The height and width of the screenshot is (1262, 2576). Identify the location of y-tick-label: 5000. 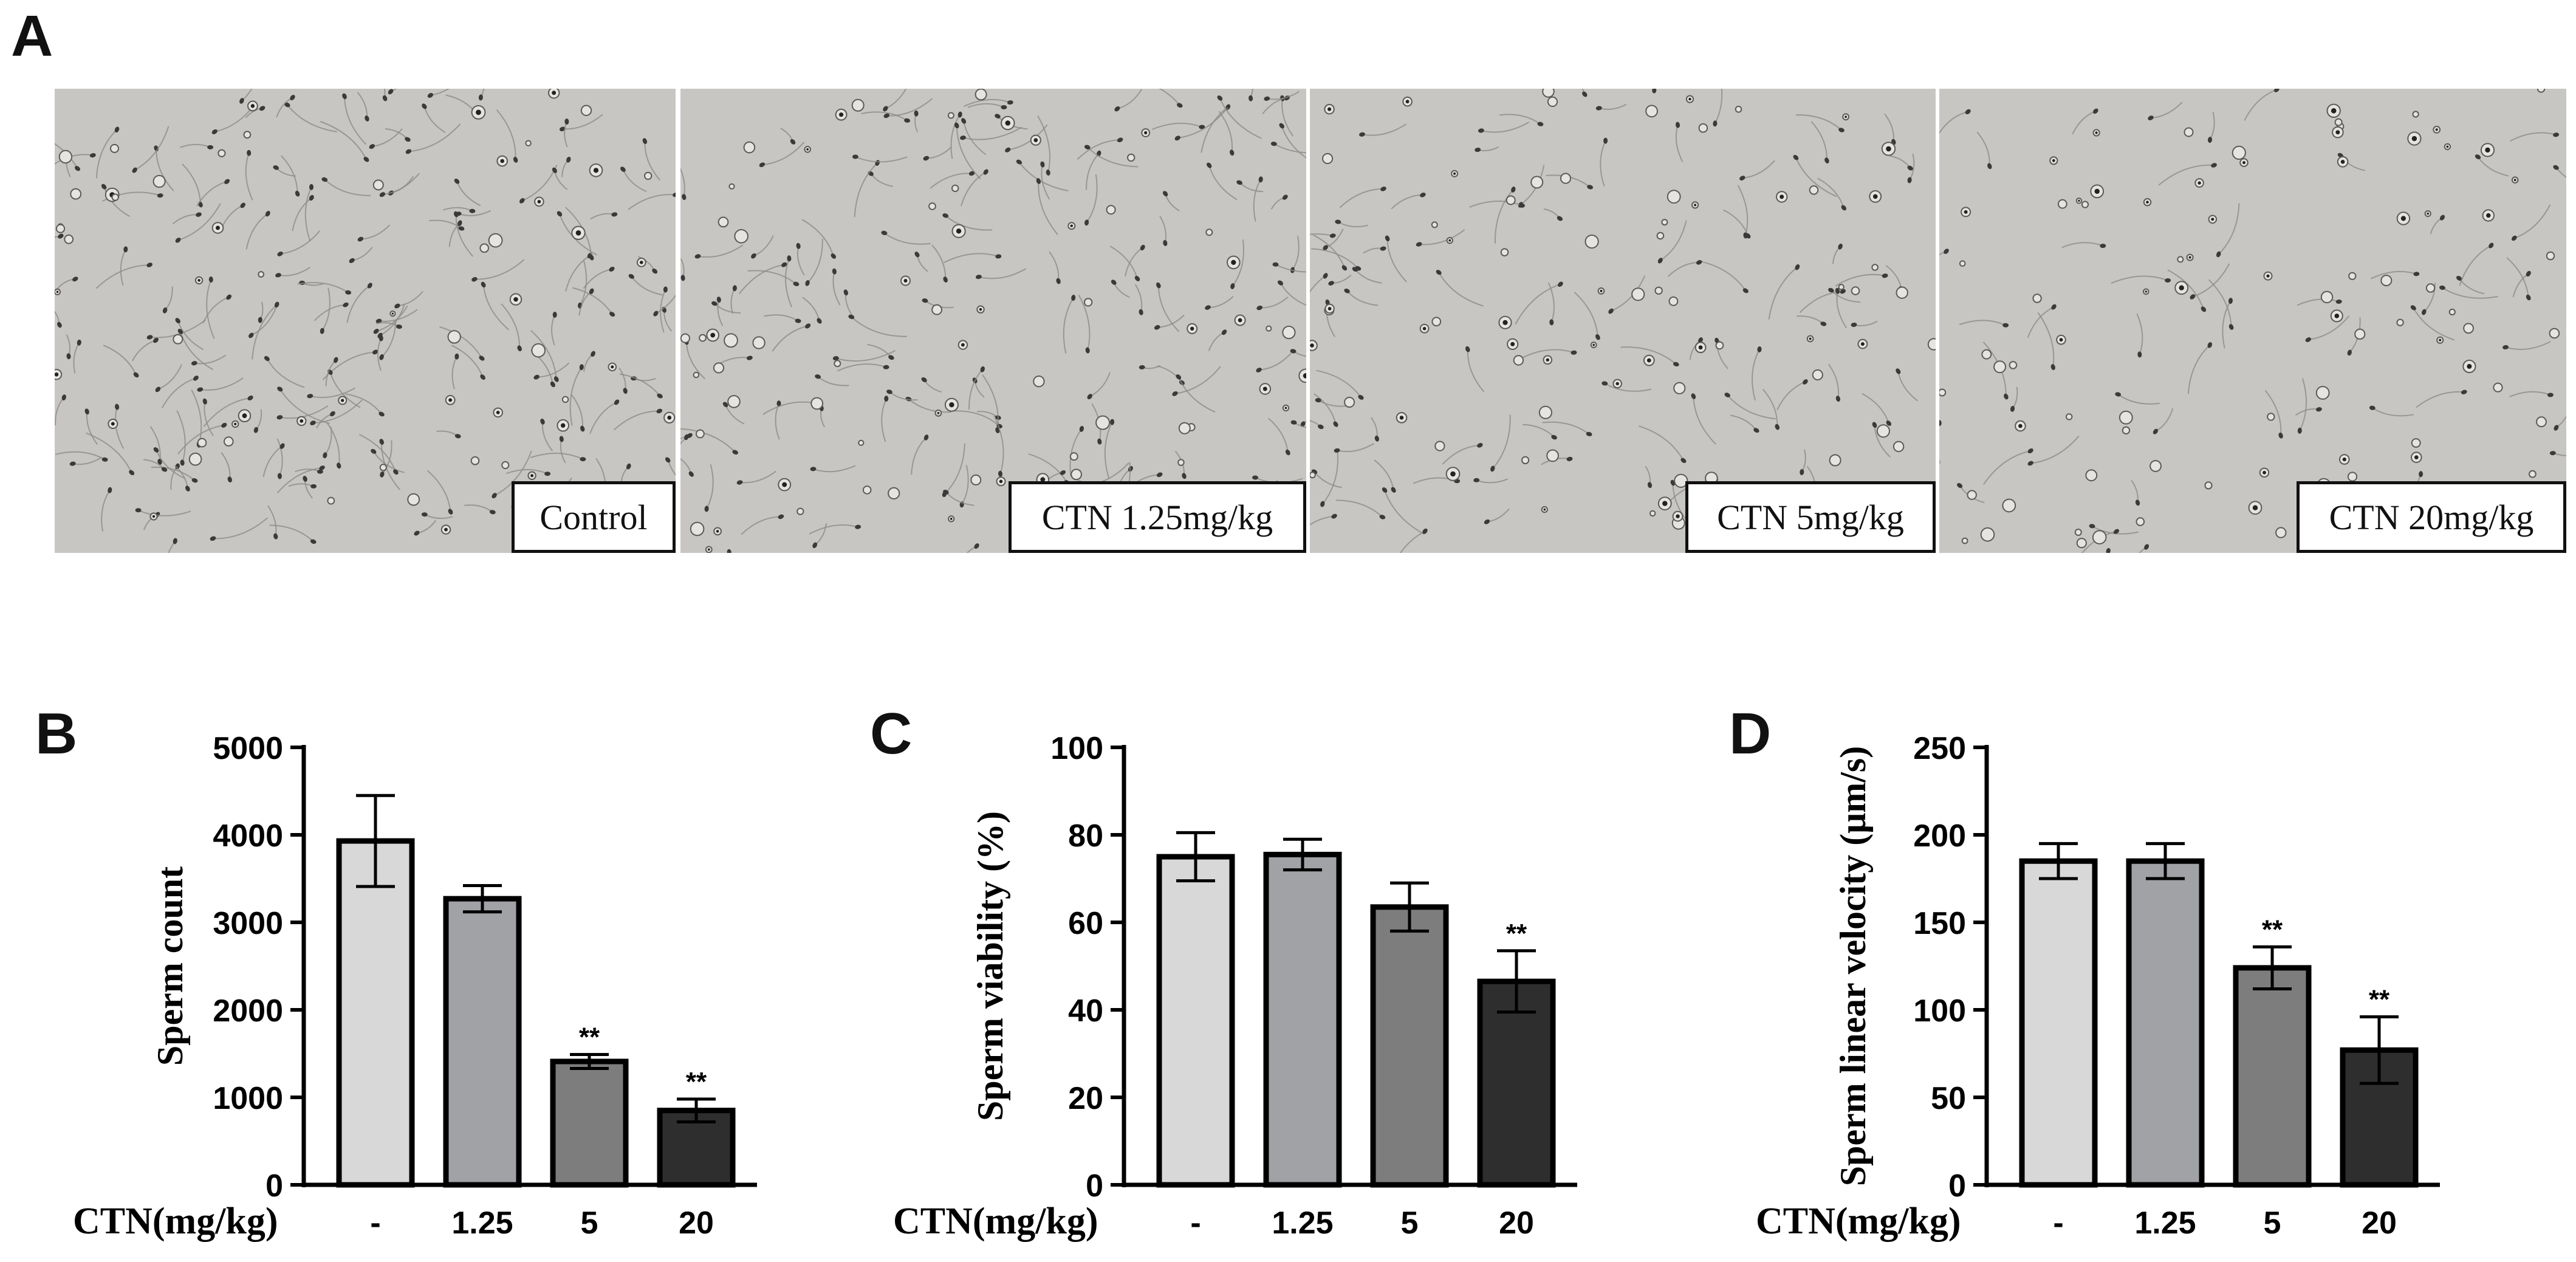
(248, 748).